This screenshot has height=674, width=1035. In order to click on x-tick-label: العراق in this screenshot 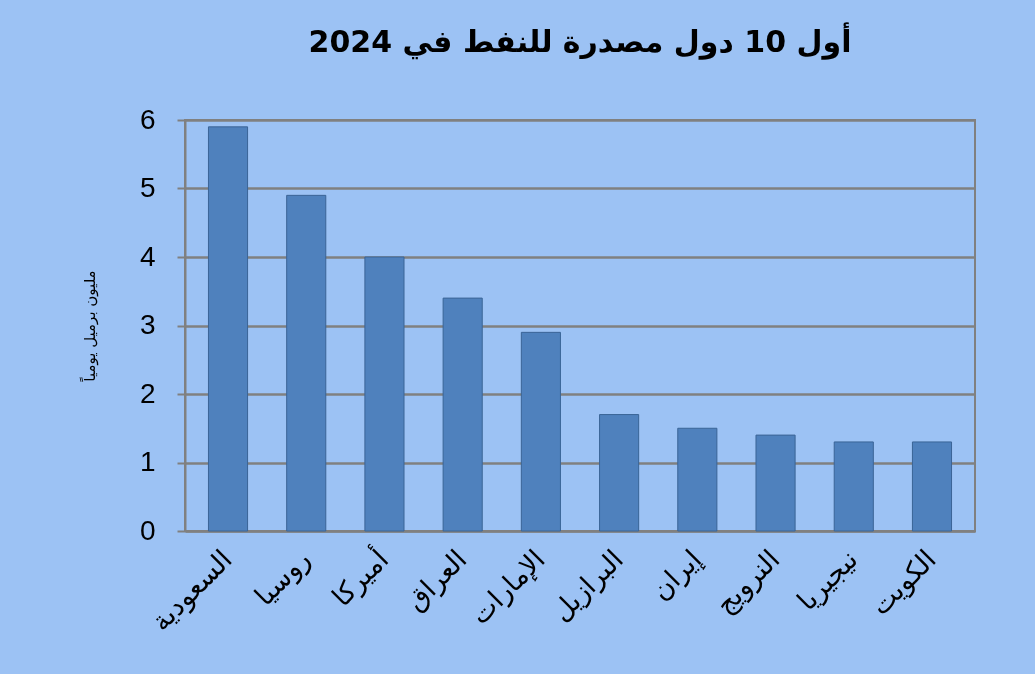, I will do `click(436, 580)`.